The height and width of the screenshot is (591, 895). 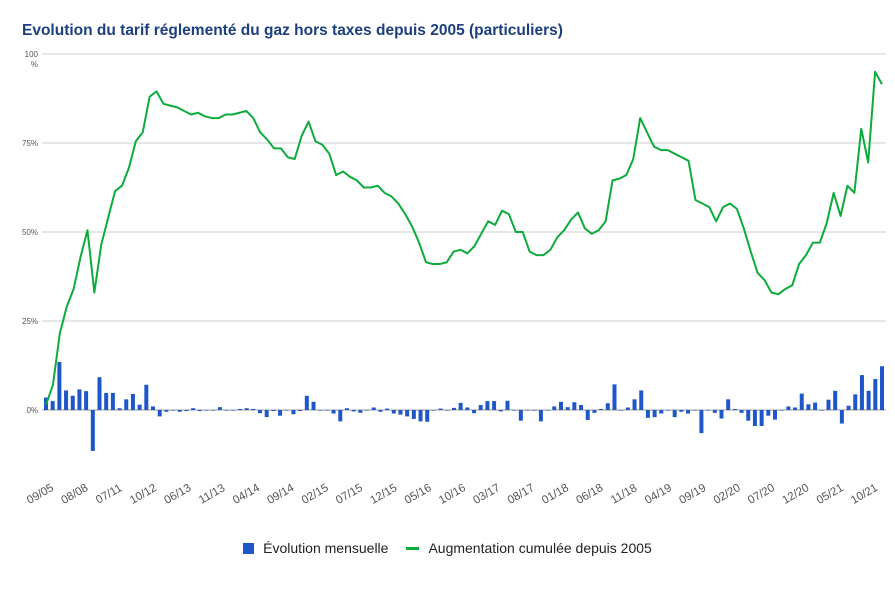 I want to click on x-tick-label: 07/15, so click(x=349, y=494).